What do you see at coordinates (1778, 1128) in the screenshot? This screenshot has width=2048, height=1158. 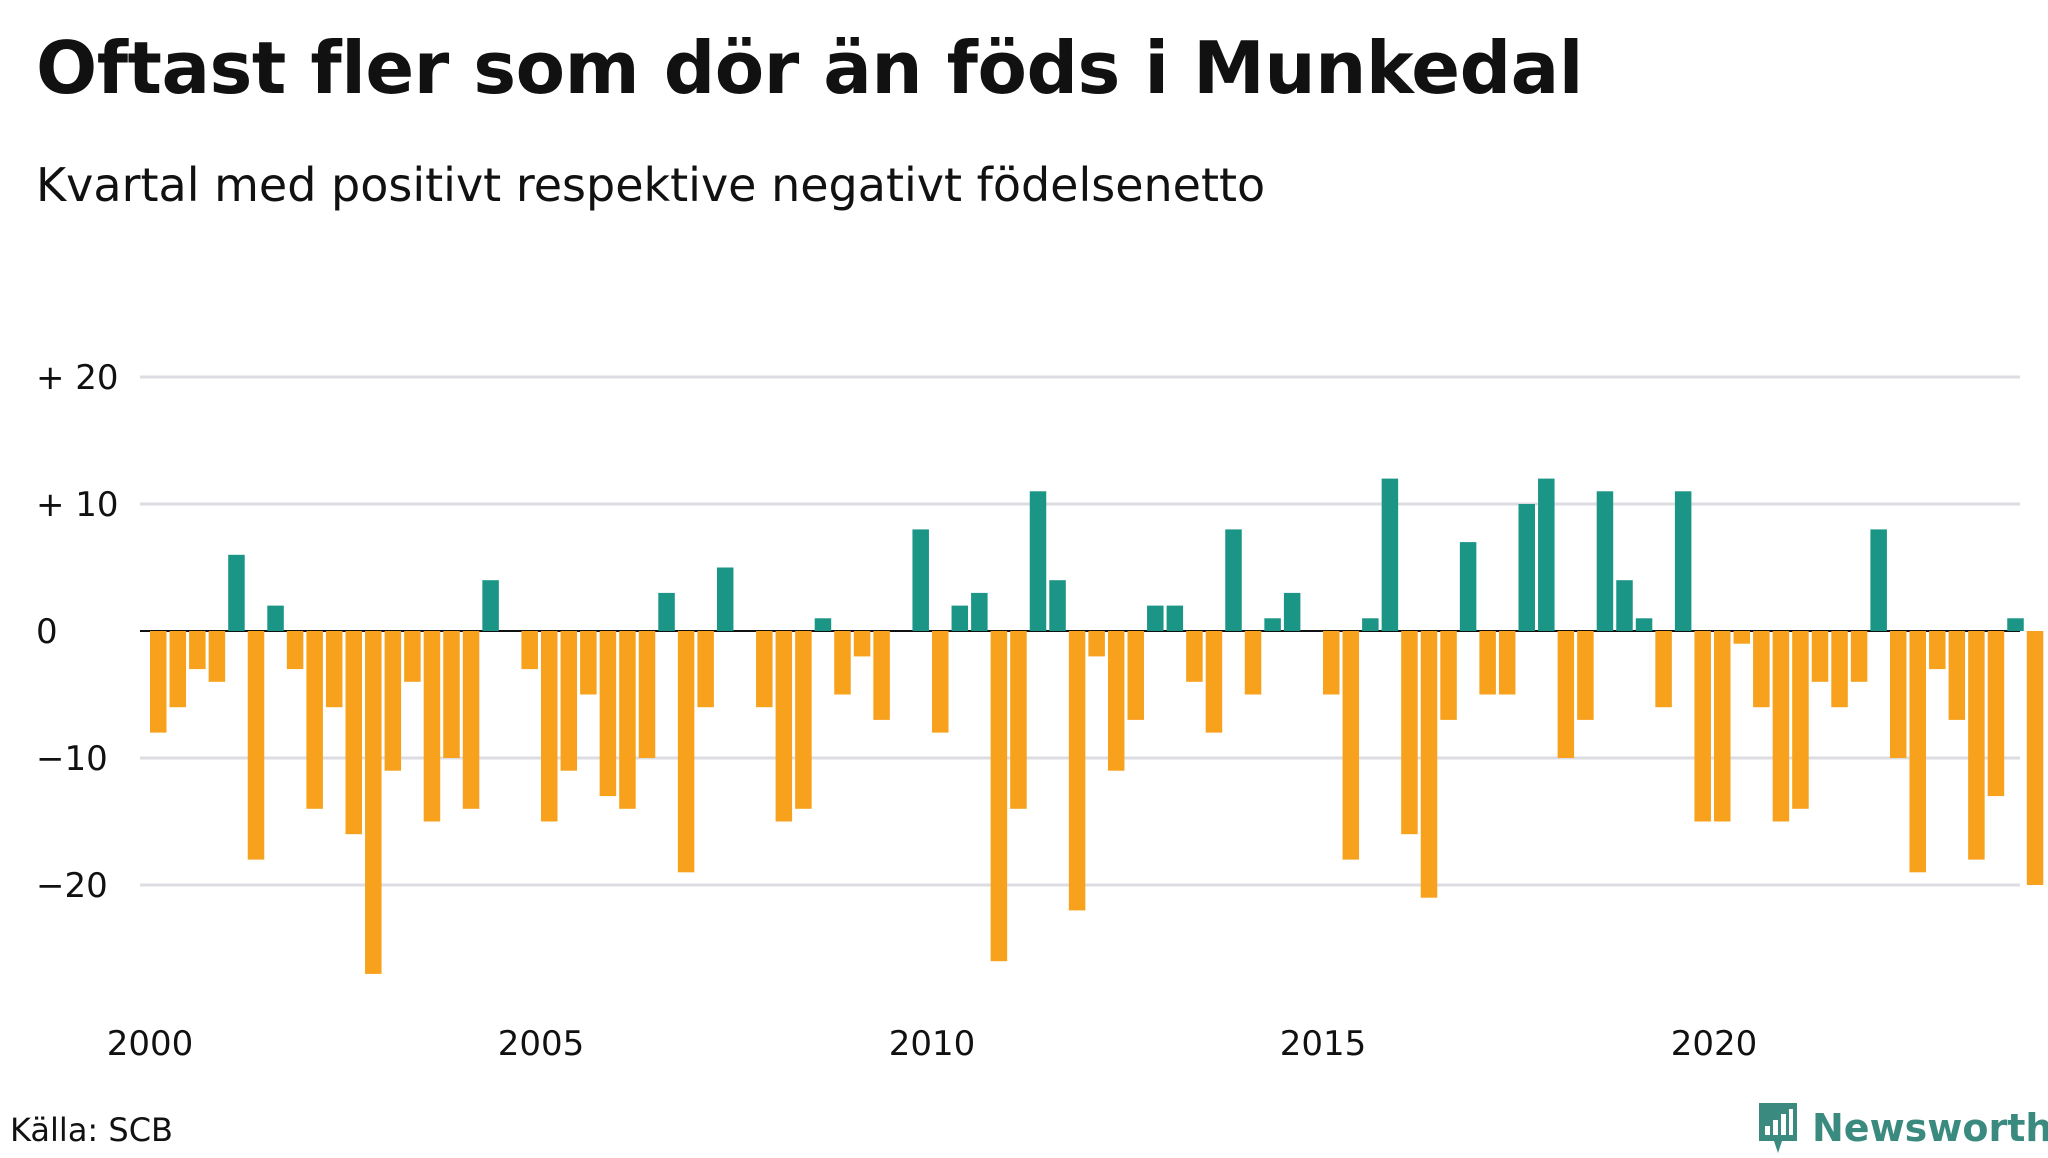 I see `newsworthy-logo-icon` at bounding box center [1778, 1128].